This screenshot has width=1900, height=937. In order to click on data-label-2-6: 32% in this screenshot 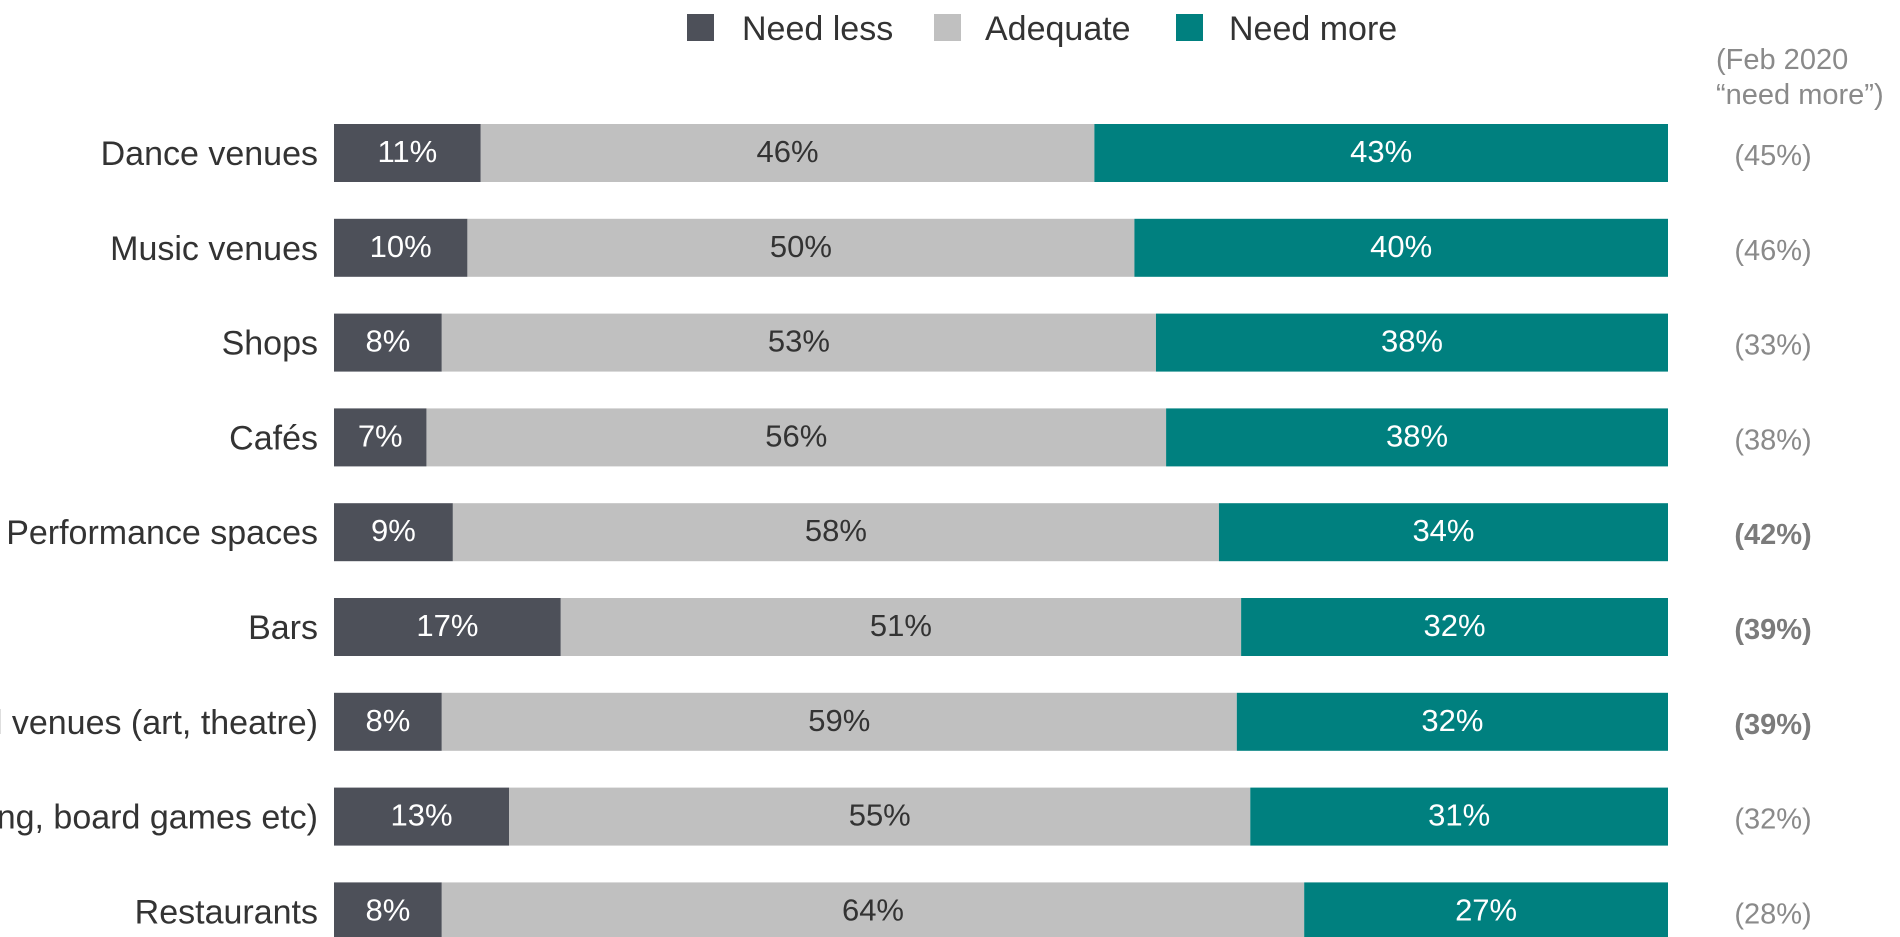, I will do `click(1452, 720)`.